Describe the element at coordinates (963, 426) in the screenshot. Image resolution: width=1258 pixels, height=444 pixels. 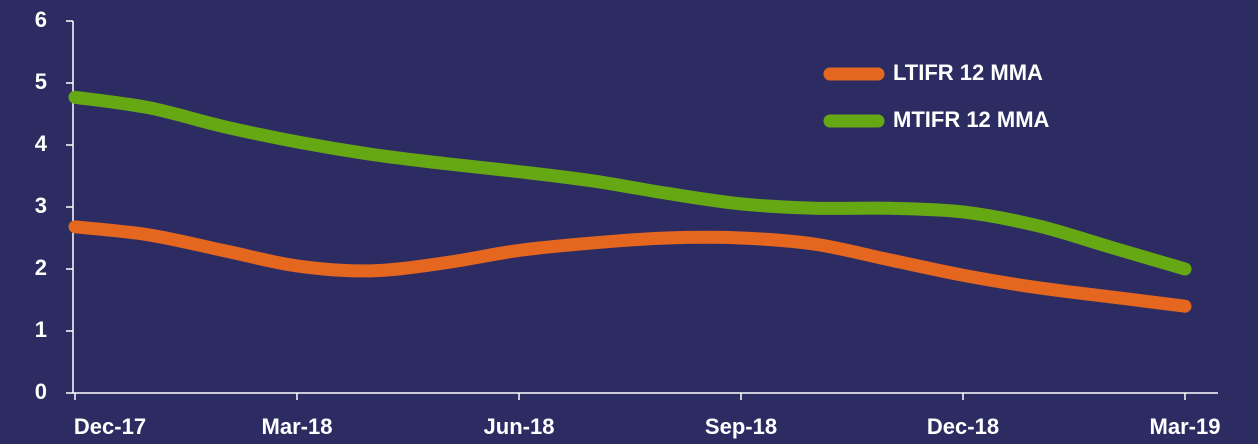
I see `x-tick-label: Dec-18` at that location.